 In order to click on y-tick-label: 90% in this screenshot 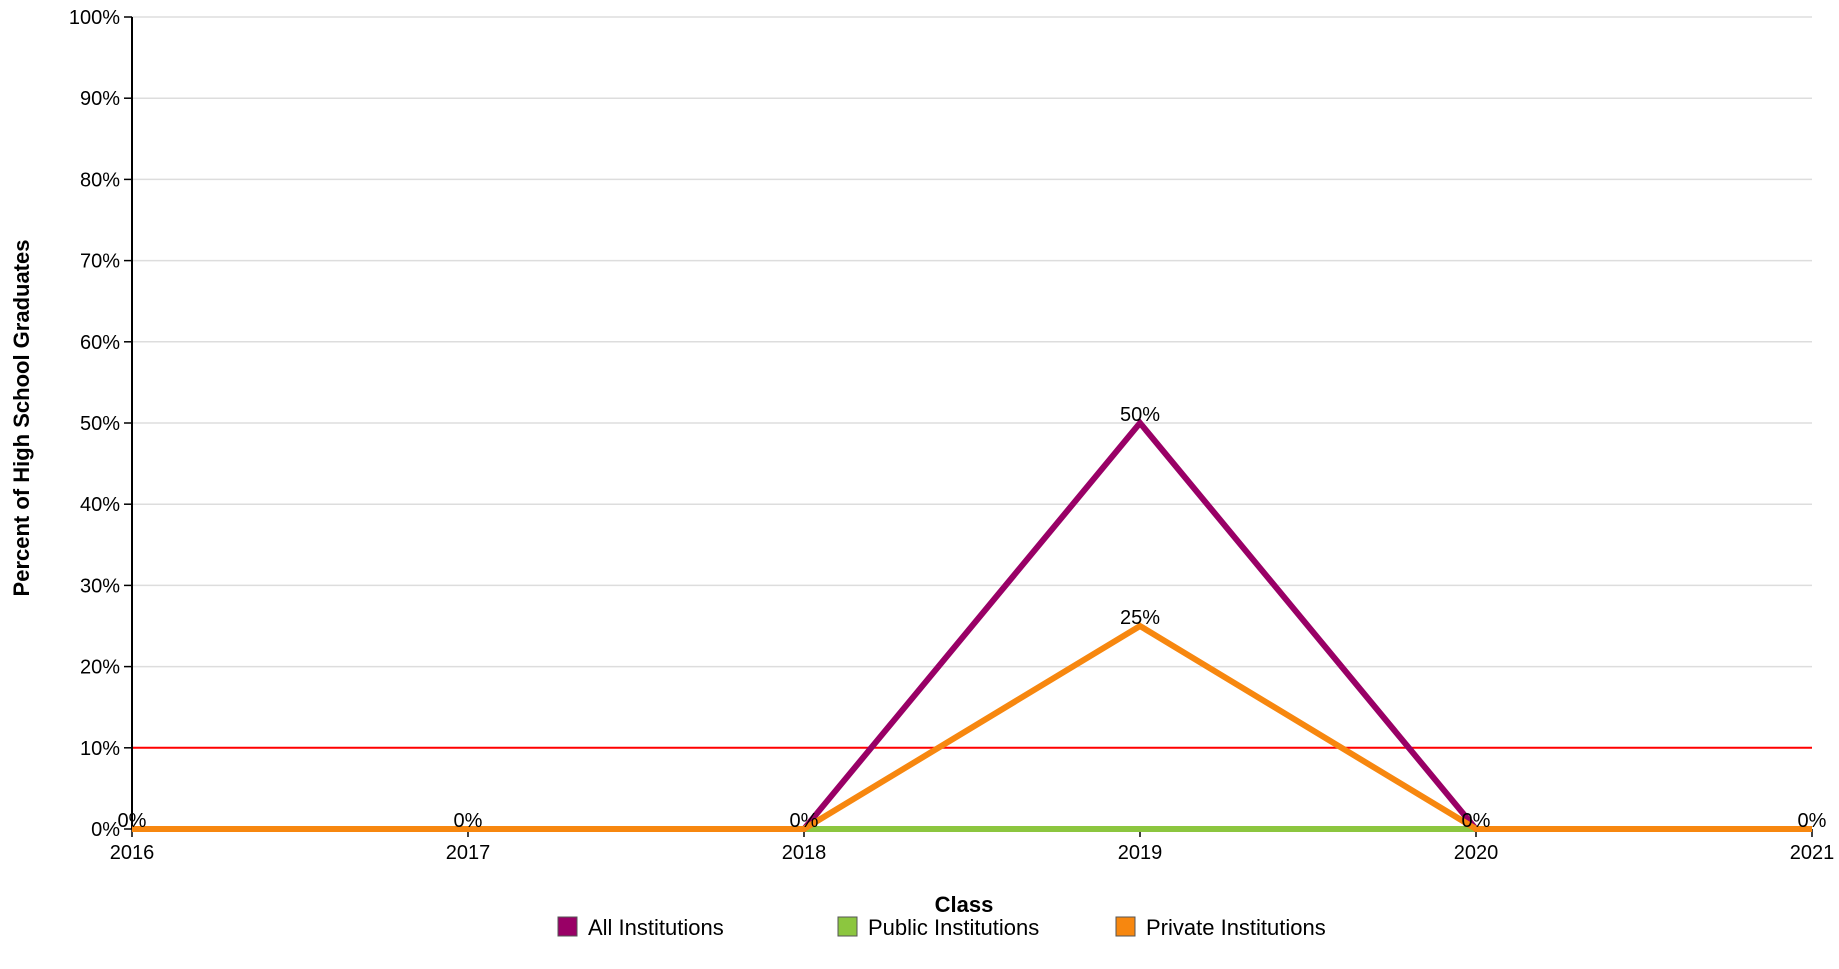, I will do `click(100, 99)`.